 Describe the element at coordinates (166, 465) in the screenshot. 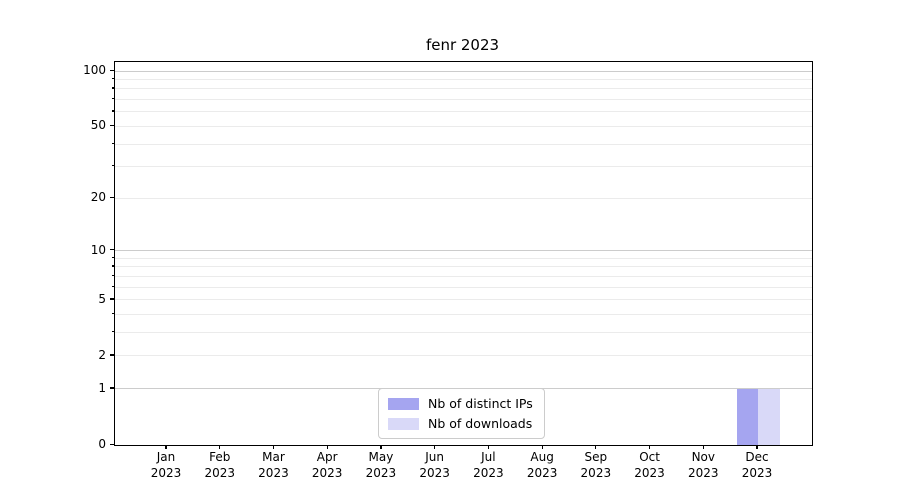

I see `x-tick-label-jan: Jan 2023` at that location.